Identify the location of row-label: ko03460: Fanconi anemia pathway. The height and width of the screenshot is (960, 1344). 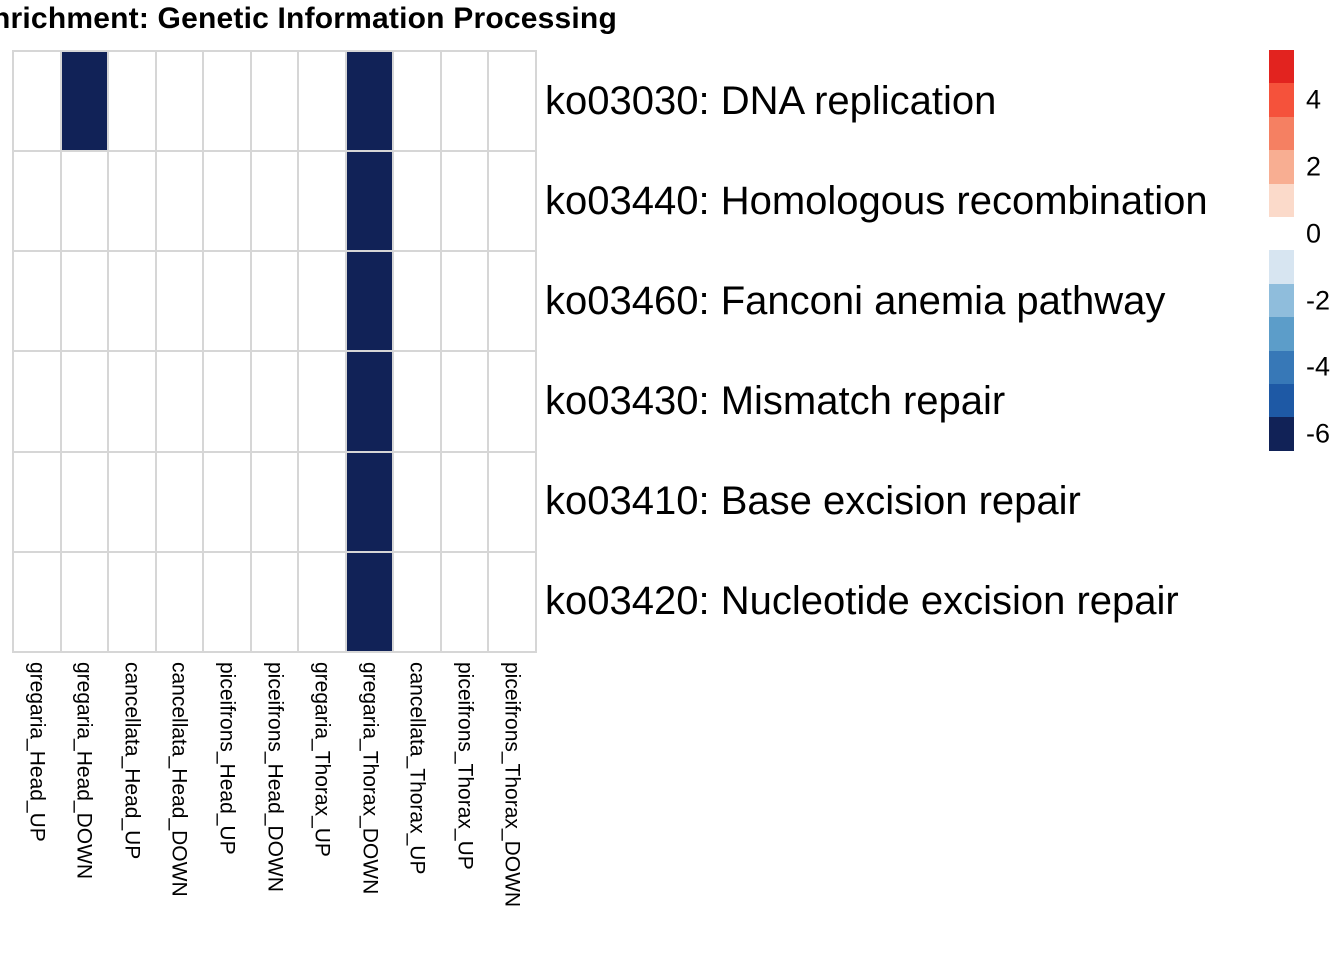
(855, 300).